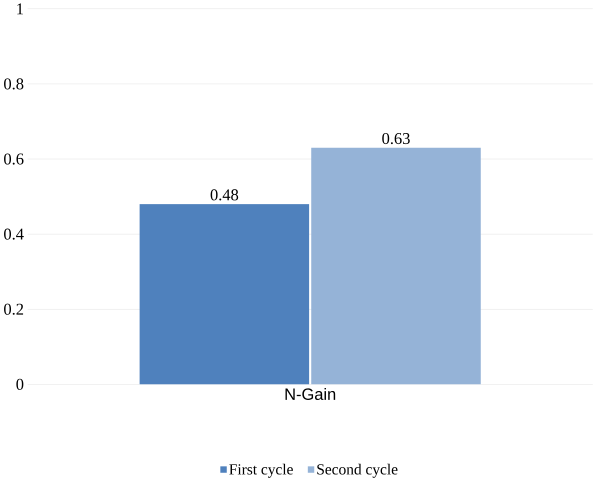 Image resolution: width=593 pixels, height=480 pixels. Describe the element at coordinates (14, 159) in the screenshot. I see `y-tick-label: 0.6` at that location.